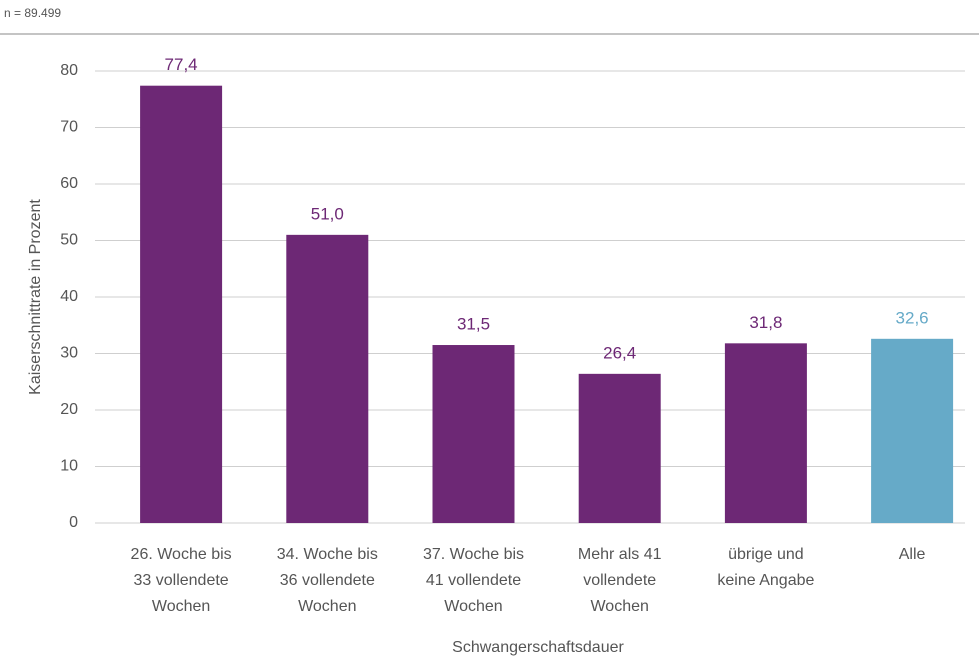 This screenshot has height=659, width=979. Describe the element at coordinates (69, 240) in the screenshot. I see `y-tick-label: 50` at that location.